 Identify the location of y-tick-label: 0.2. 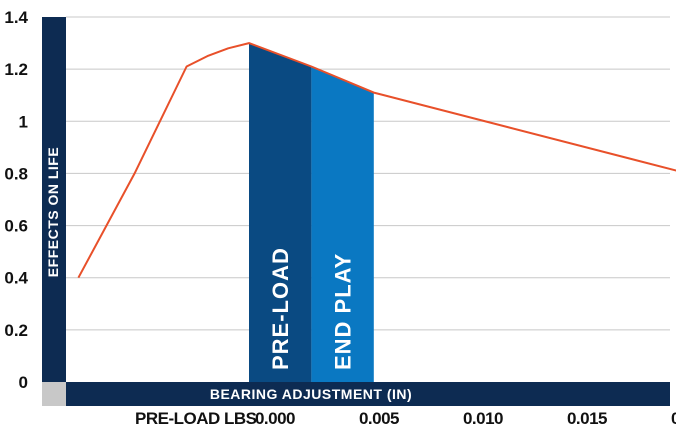
(16, 330).